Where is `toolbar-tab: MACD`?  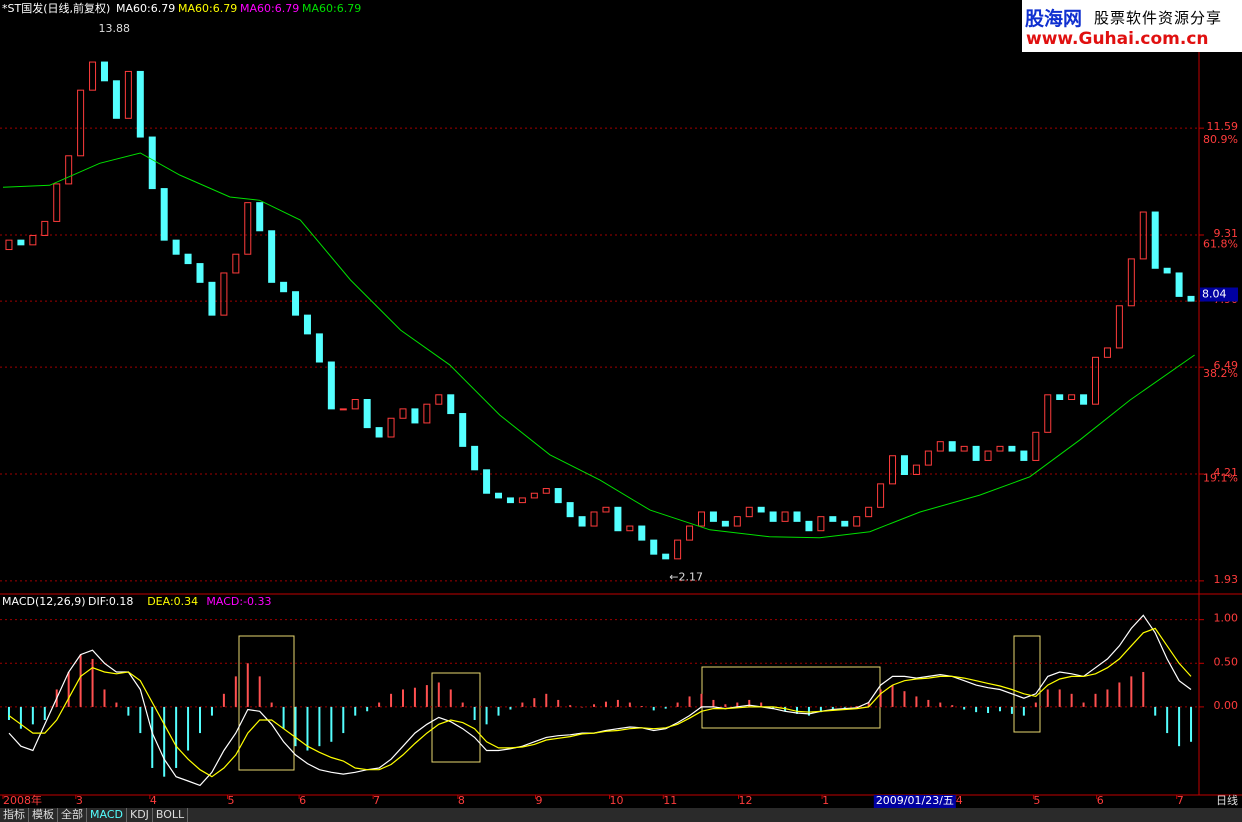
toolbar-tab: MACD is located at coordinates (107, 815).